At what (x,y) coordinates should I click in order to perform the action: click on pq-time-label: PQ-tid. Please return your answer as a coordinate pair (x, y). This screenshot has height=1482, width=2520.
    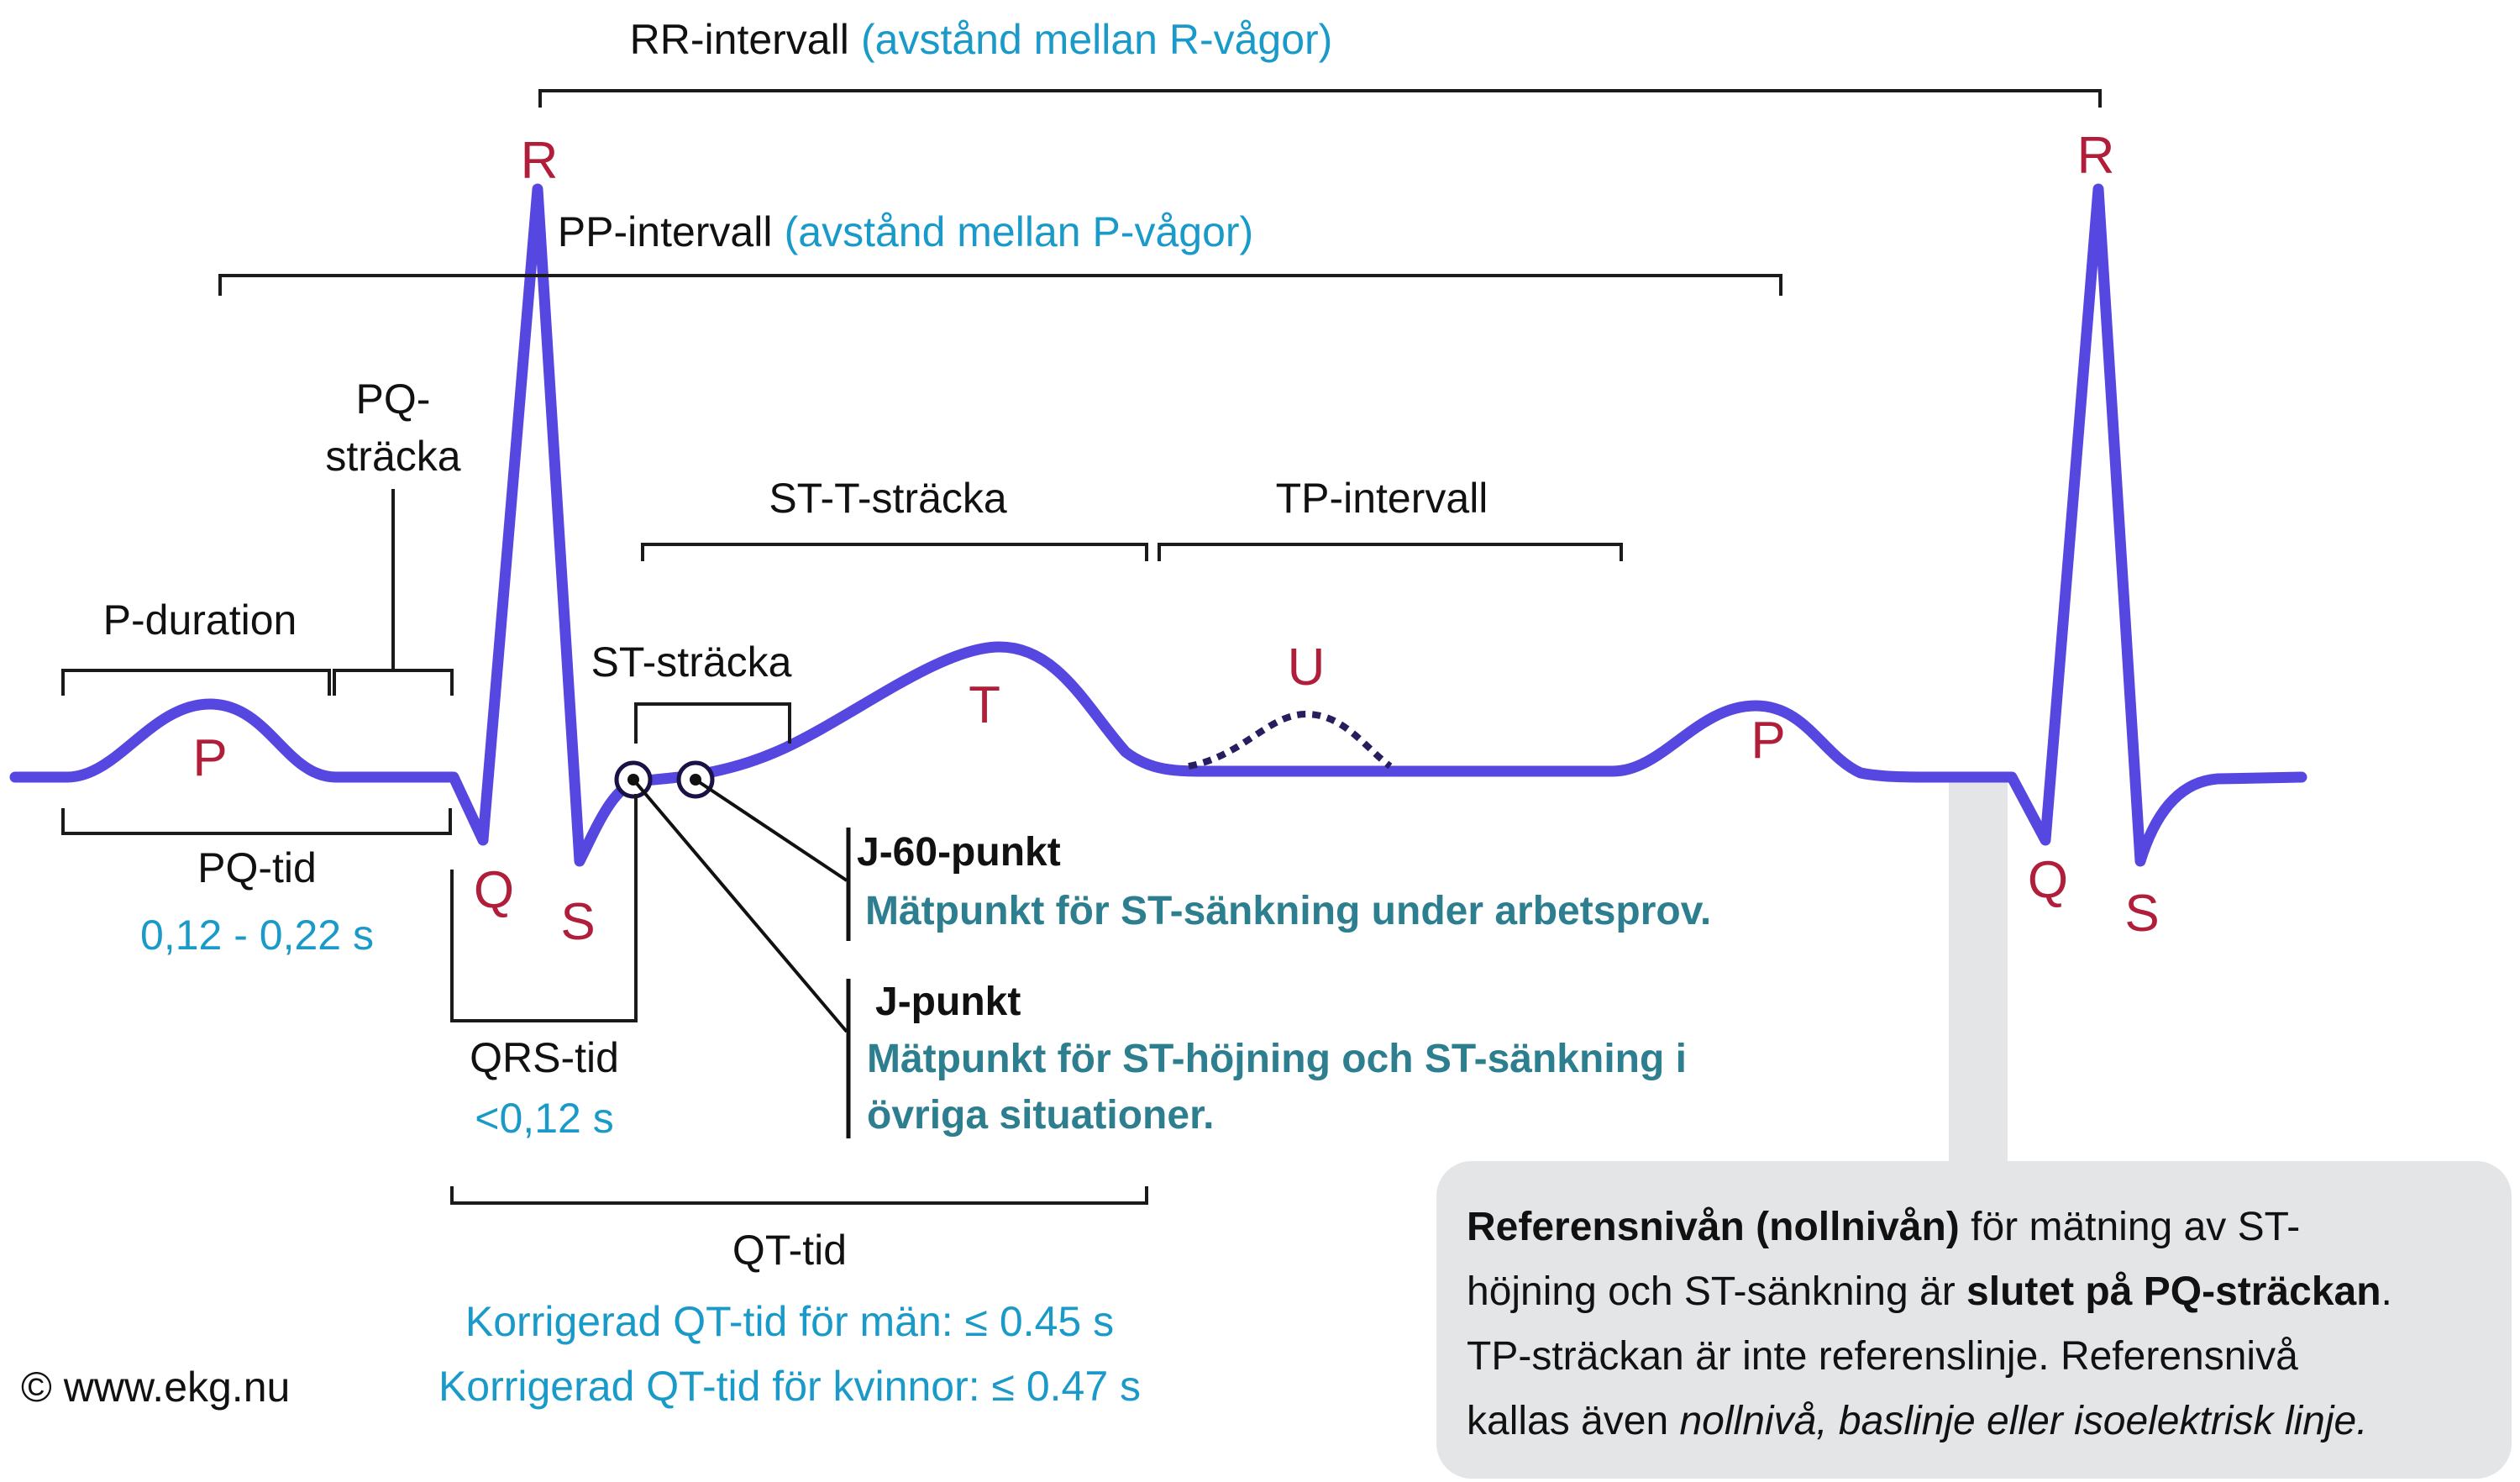
    Looking at the image, I should click on (257, 867).